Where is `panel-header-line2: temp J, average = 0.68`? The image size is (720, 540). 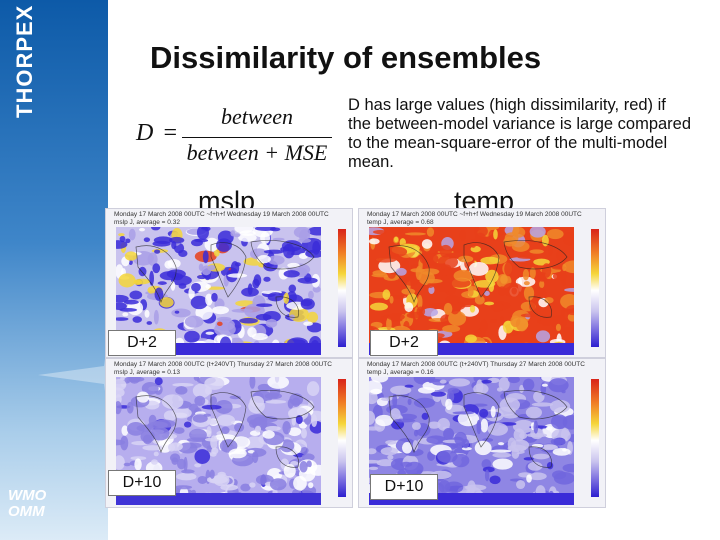
panel-header-line2: temp J, average = 0.68 is located at coordinates (400, 222).